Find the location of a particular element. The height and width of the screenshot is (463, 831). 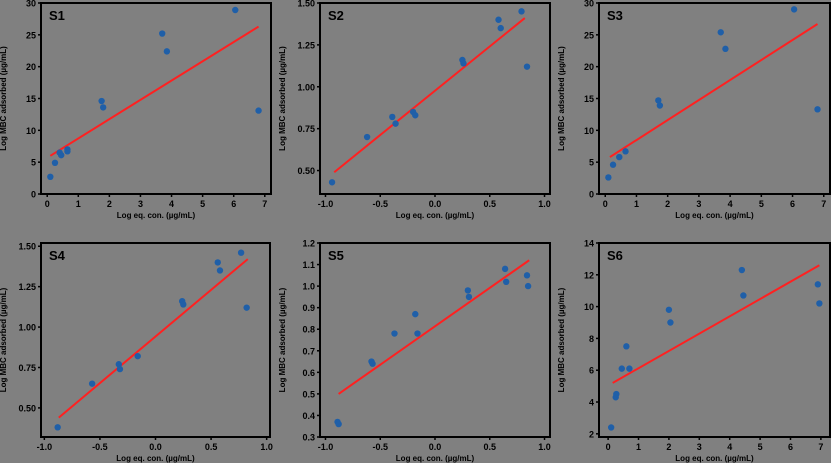

y-tick-label: 20 is located at coordinates (589, 67).